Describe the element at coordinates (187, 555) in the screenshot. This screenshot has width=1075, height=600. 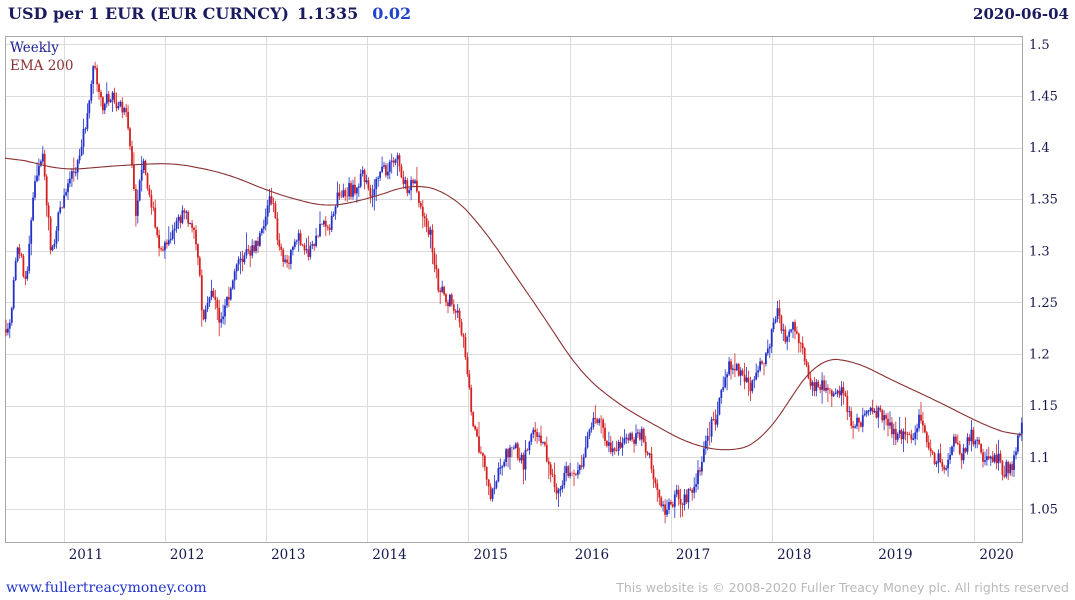
I see `x-axis-label: 2012` at that location.